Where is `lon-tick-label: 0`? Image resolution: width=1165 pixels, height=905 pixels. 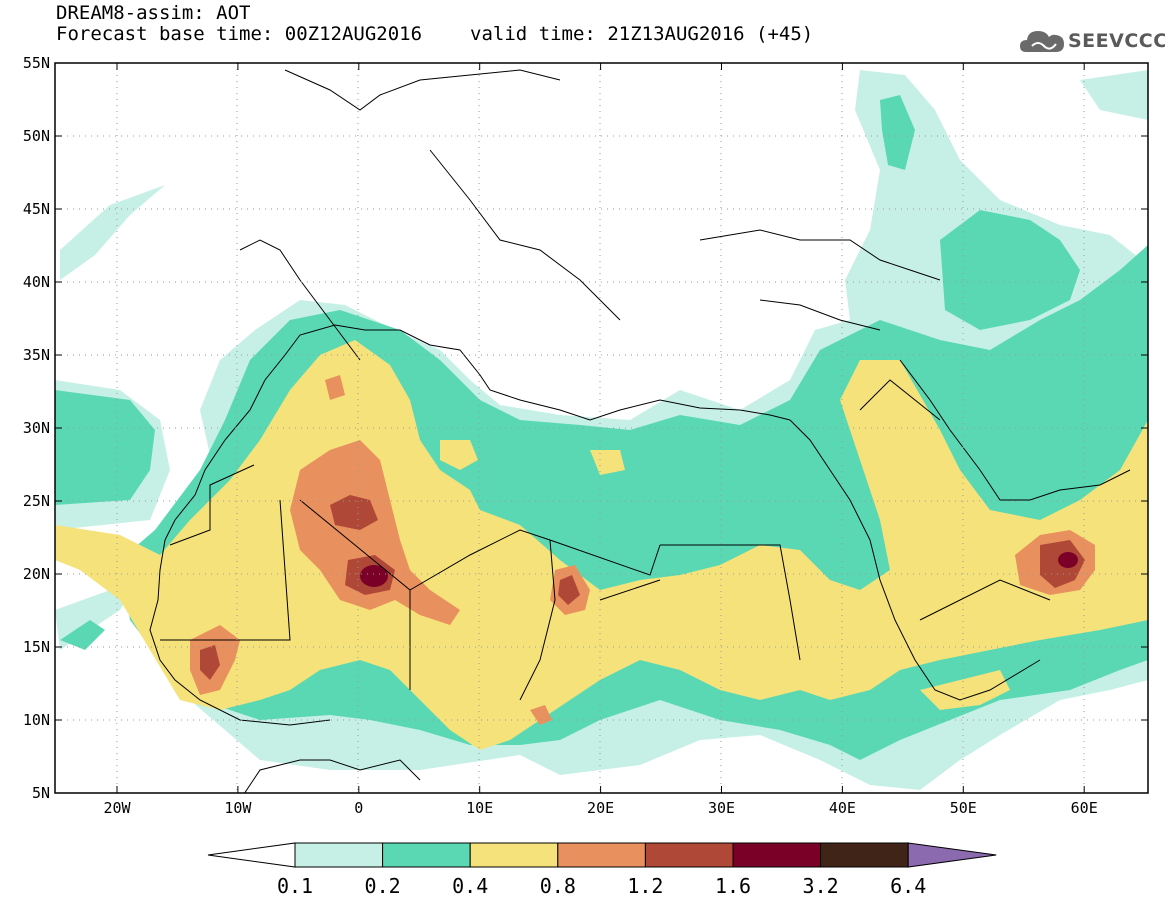
lon-tick-label: 0 is located at coordinates (358, 808).